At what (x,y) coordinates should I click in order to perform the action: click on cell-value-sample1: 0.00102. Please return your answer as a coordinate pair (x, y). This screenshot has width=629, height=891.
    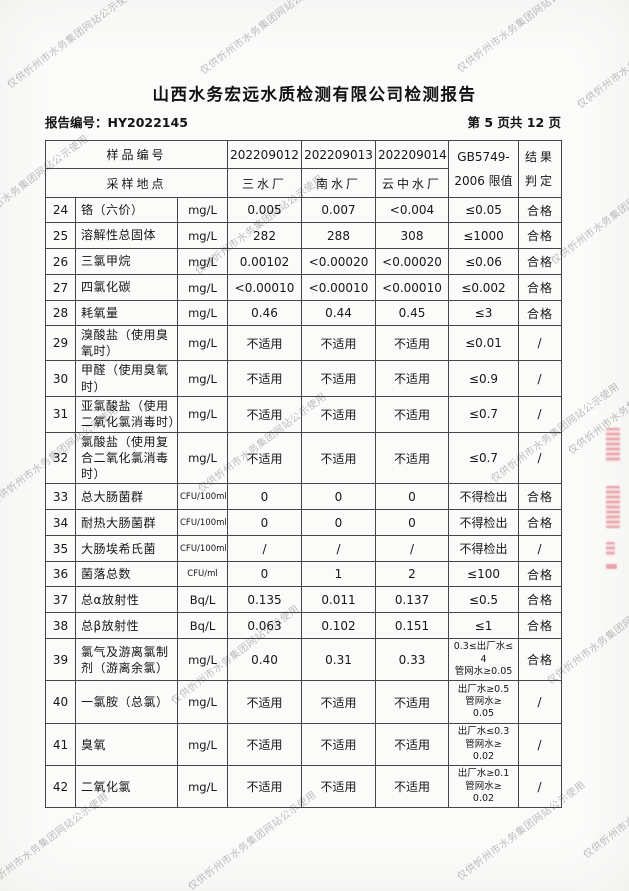
    Looking at the image, I should click on (264, 261).